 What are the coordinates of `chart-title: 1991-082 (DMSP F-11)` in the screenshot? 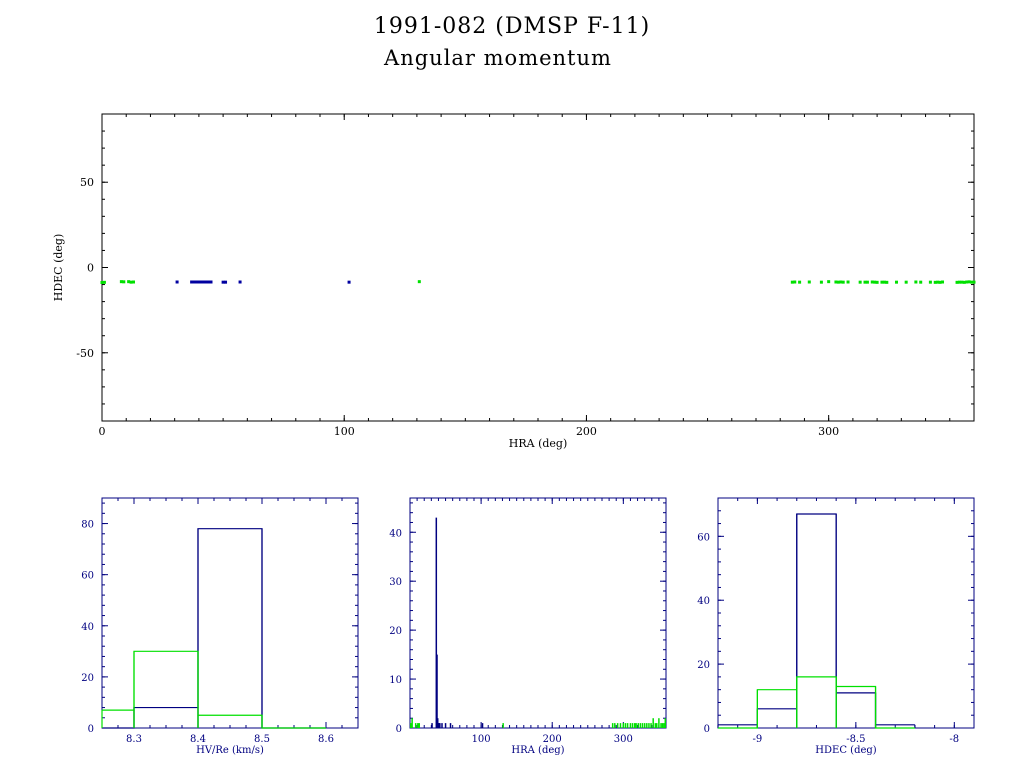 It's located at (512, 26).